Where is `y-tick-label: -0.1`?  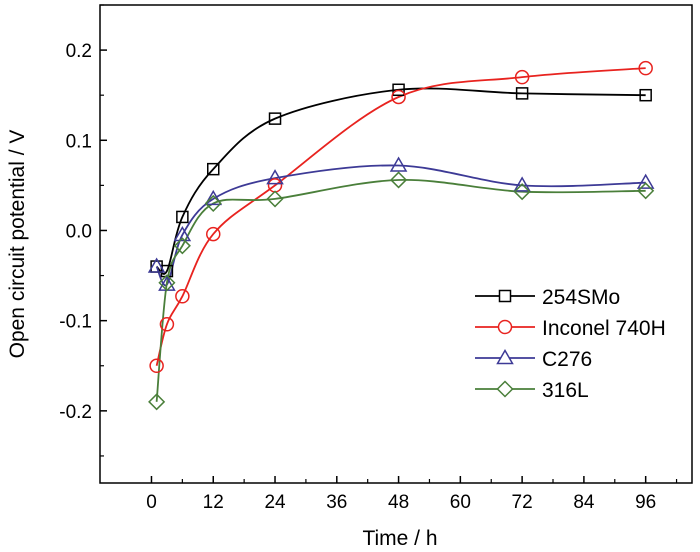 y-tick-label: -0.1 is located at coordinates (75, 322).